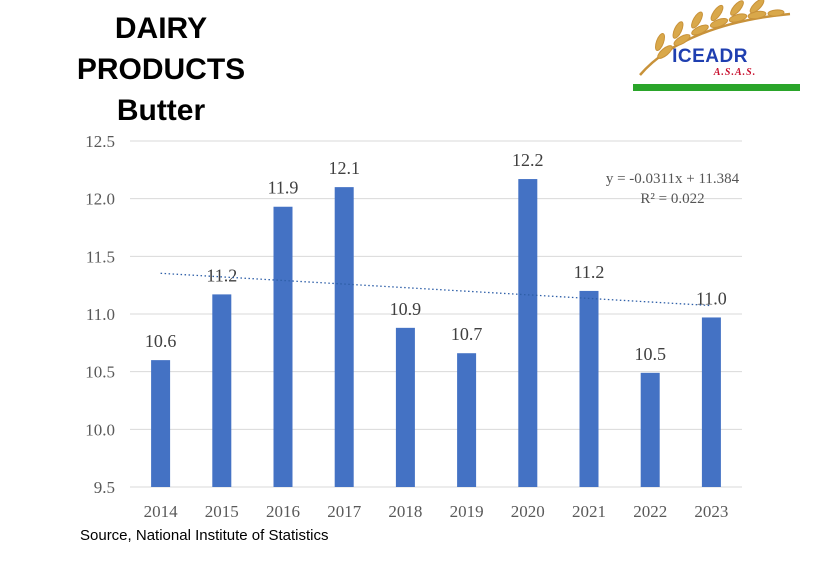 The width and height of the screenshot is (817, 571). I want to click on data-label: 10.7, so click(467, 334).